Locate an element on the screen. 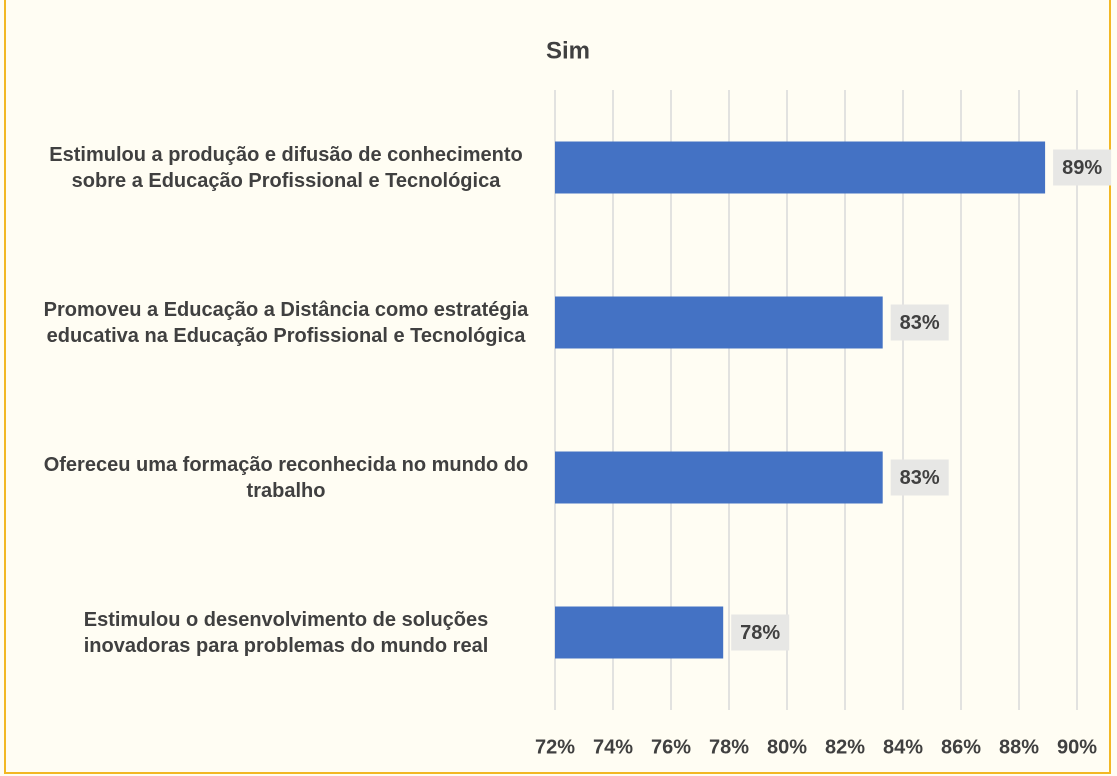  x-tick-label: 88% is located at coordinates (1019, 747).